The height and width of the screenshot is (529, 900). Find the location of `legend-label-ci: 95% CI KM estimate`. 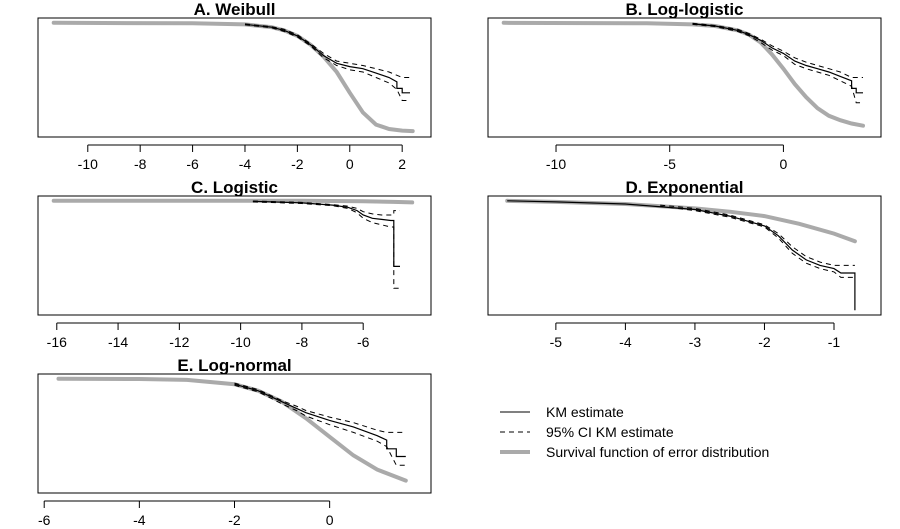

legend-label-ci: 95% CI KM estimate is located at coordinates (610, 432).